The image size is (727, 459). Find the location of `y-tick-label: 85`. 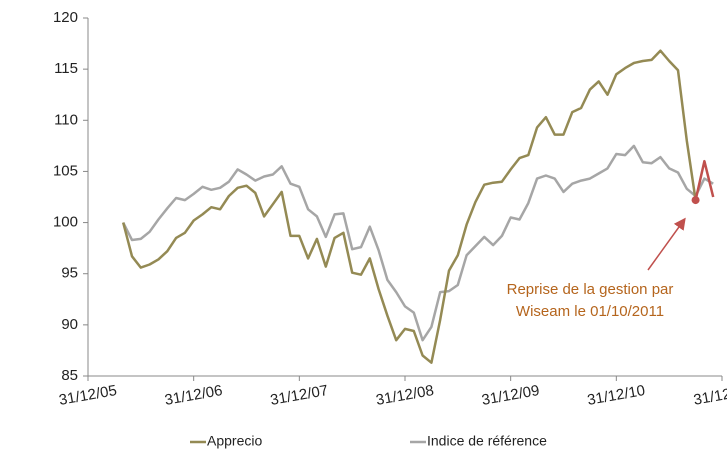

y-tick-label: 85 is located at coordinates (69, 375).